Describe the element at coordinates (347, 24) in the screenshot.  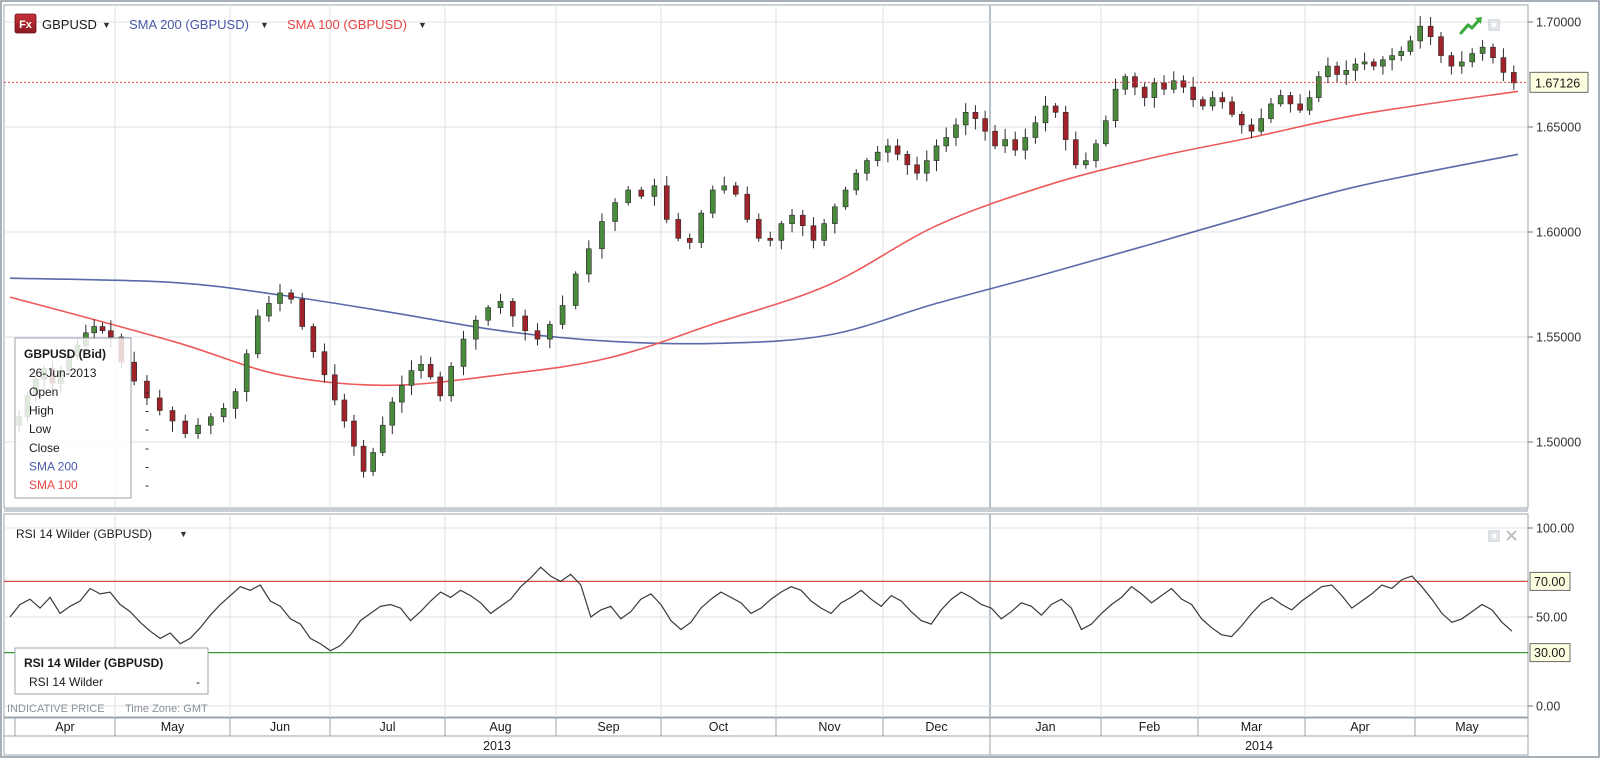
I see `sma100-label: SMA 100 (GBPUSD)` at that location.